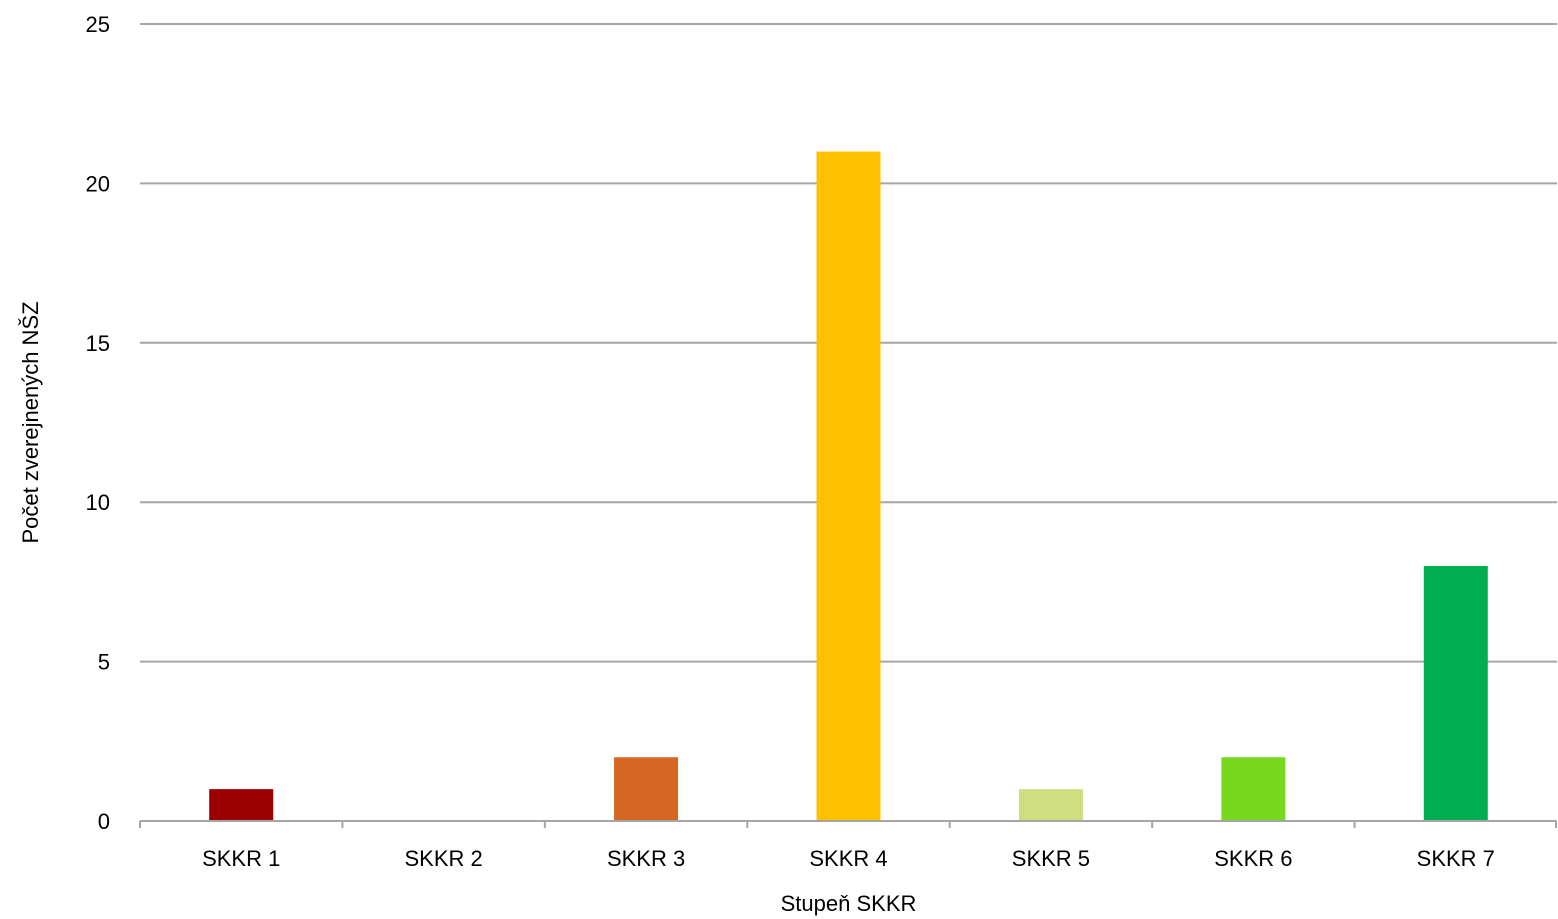 This screenshot has height=919, width=1558. Describe the element at coordinates (98, 343) in the screenshot. I see `y-tick-label: 15` at that location.